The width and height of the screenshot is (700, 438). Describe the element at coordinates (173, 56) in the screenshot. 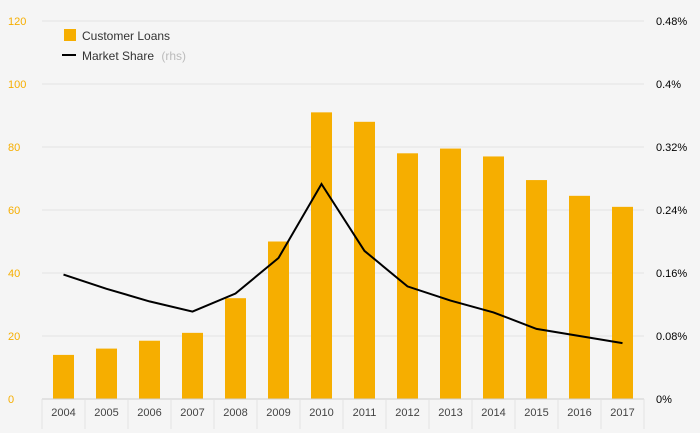

I see `legend-label-market-share-suffix: (rhs)` at that location.